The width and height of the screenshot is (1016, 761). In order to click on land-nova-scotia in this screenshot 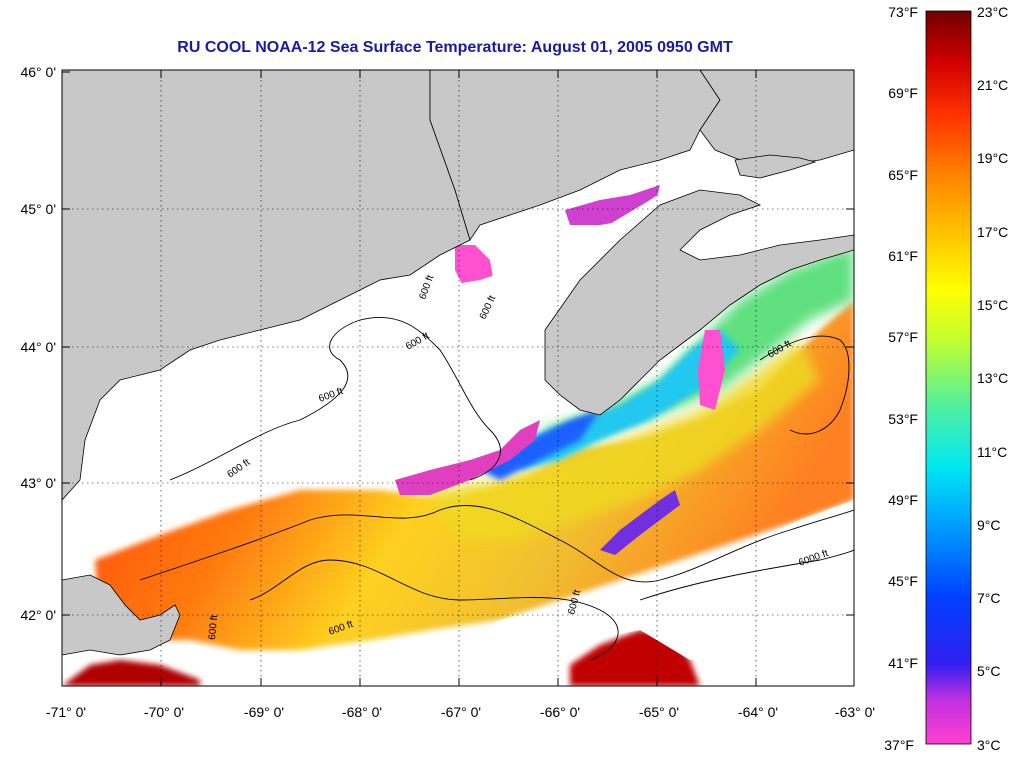, I will do `click(699, 302)`.